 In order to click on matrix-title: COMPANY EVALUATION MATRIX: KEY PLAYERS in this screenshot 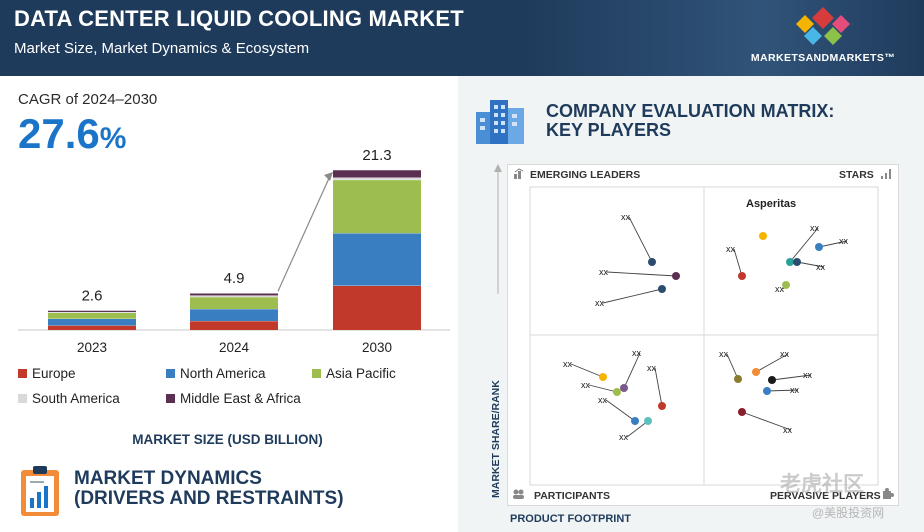, I will do `click(690, 121)`.